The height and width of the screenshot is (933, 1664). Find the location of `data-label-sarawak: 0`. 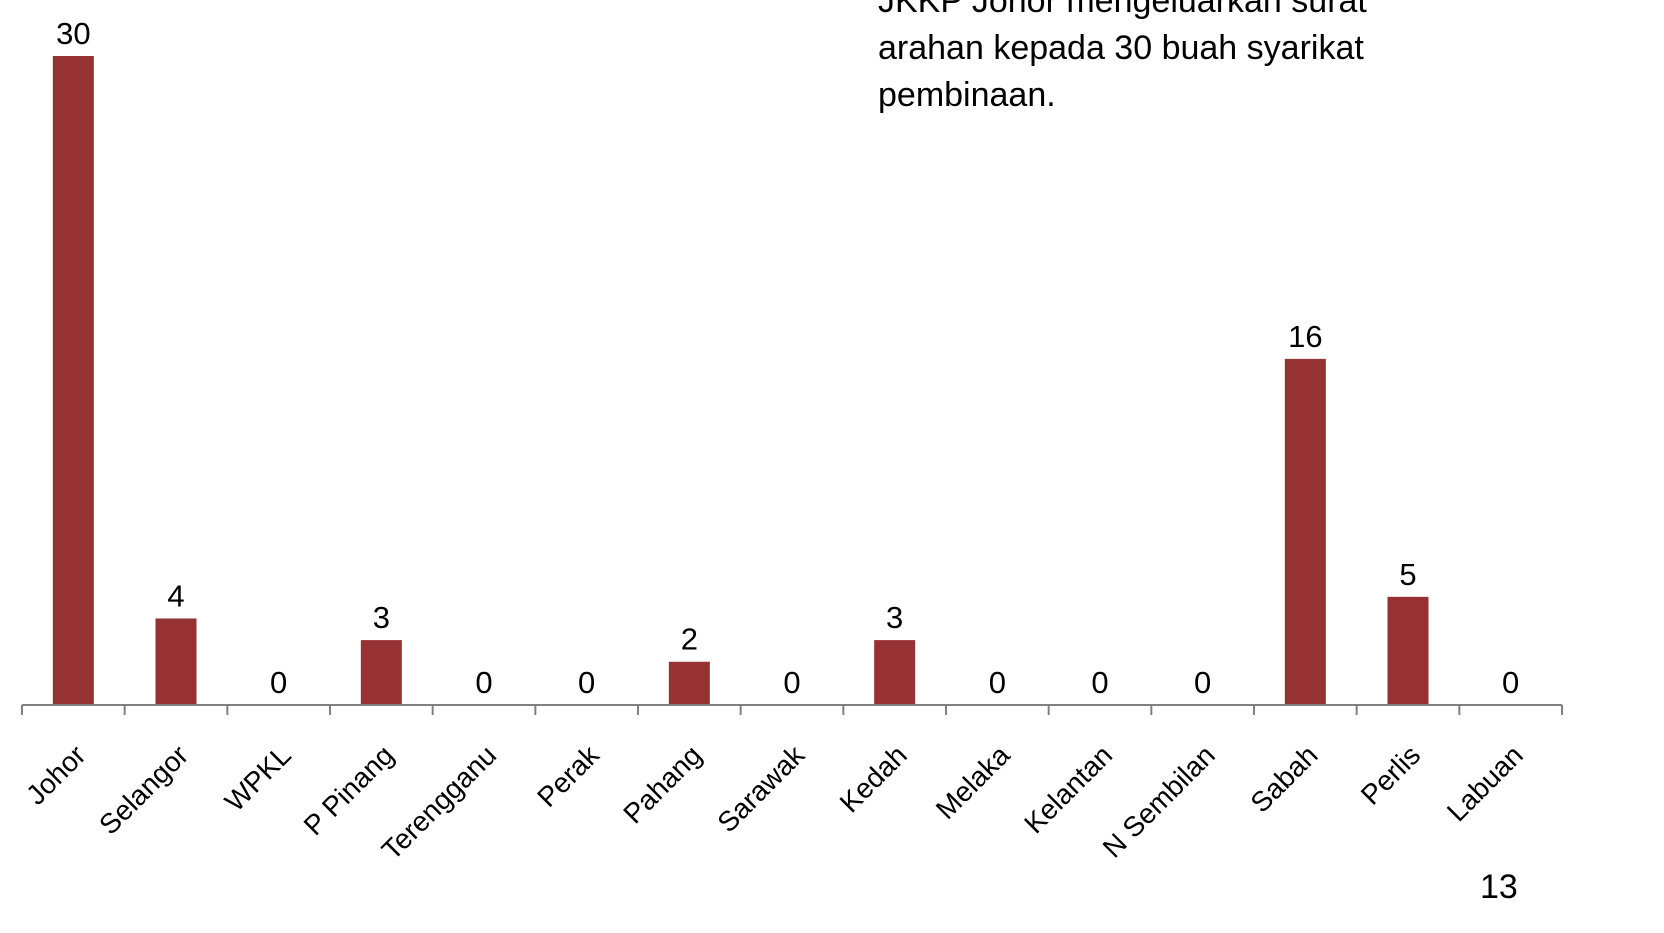

data-label-sarawak: 0 is located at coordinates (791, 682).